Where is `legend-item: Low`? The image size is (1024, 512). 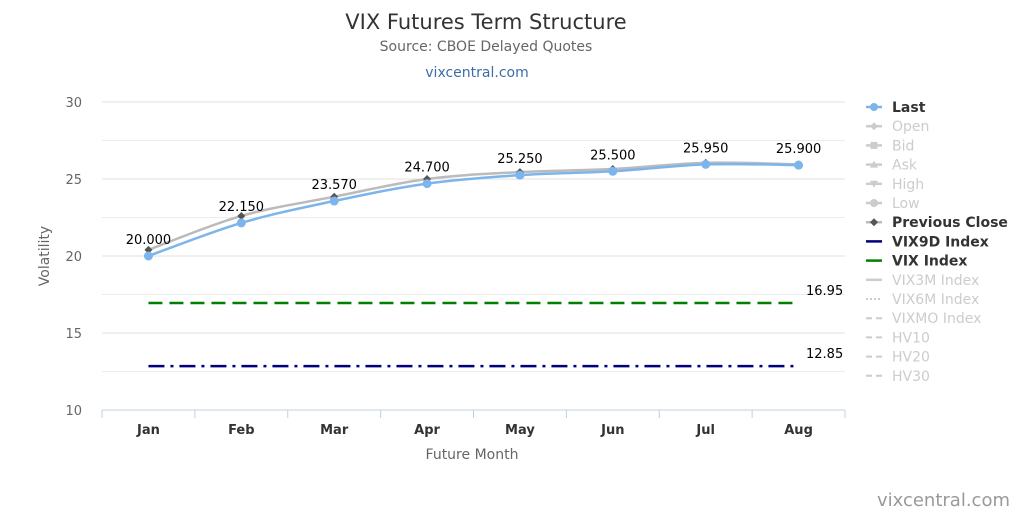 legend-item: Low is located at coordinates (893, 204).